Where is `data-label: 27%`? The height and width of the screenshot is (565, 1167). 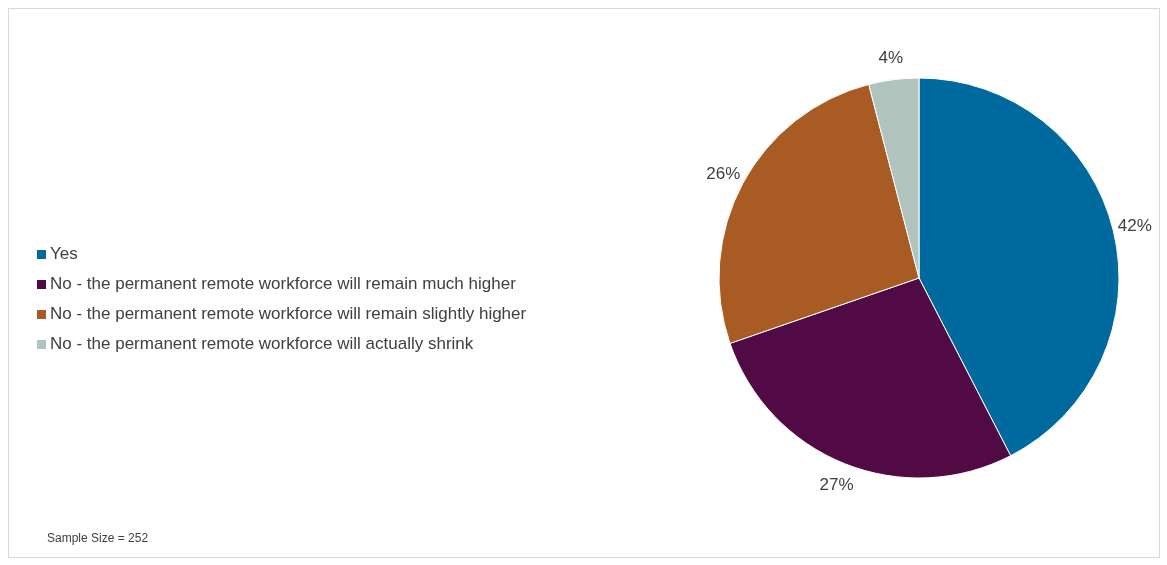
data-label: 27% is located at coordinates (836, 484).